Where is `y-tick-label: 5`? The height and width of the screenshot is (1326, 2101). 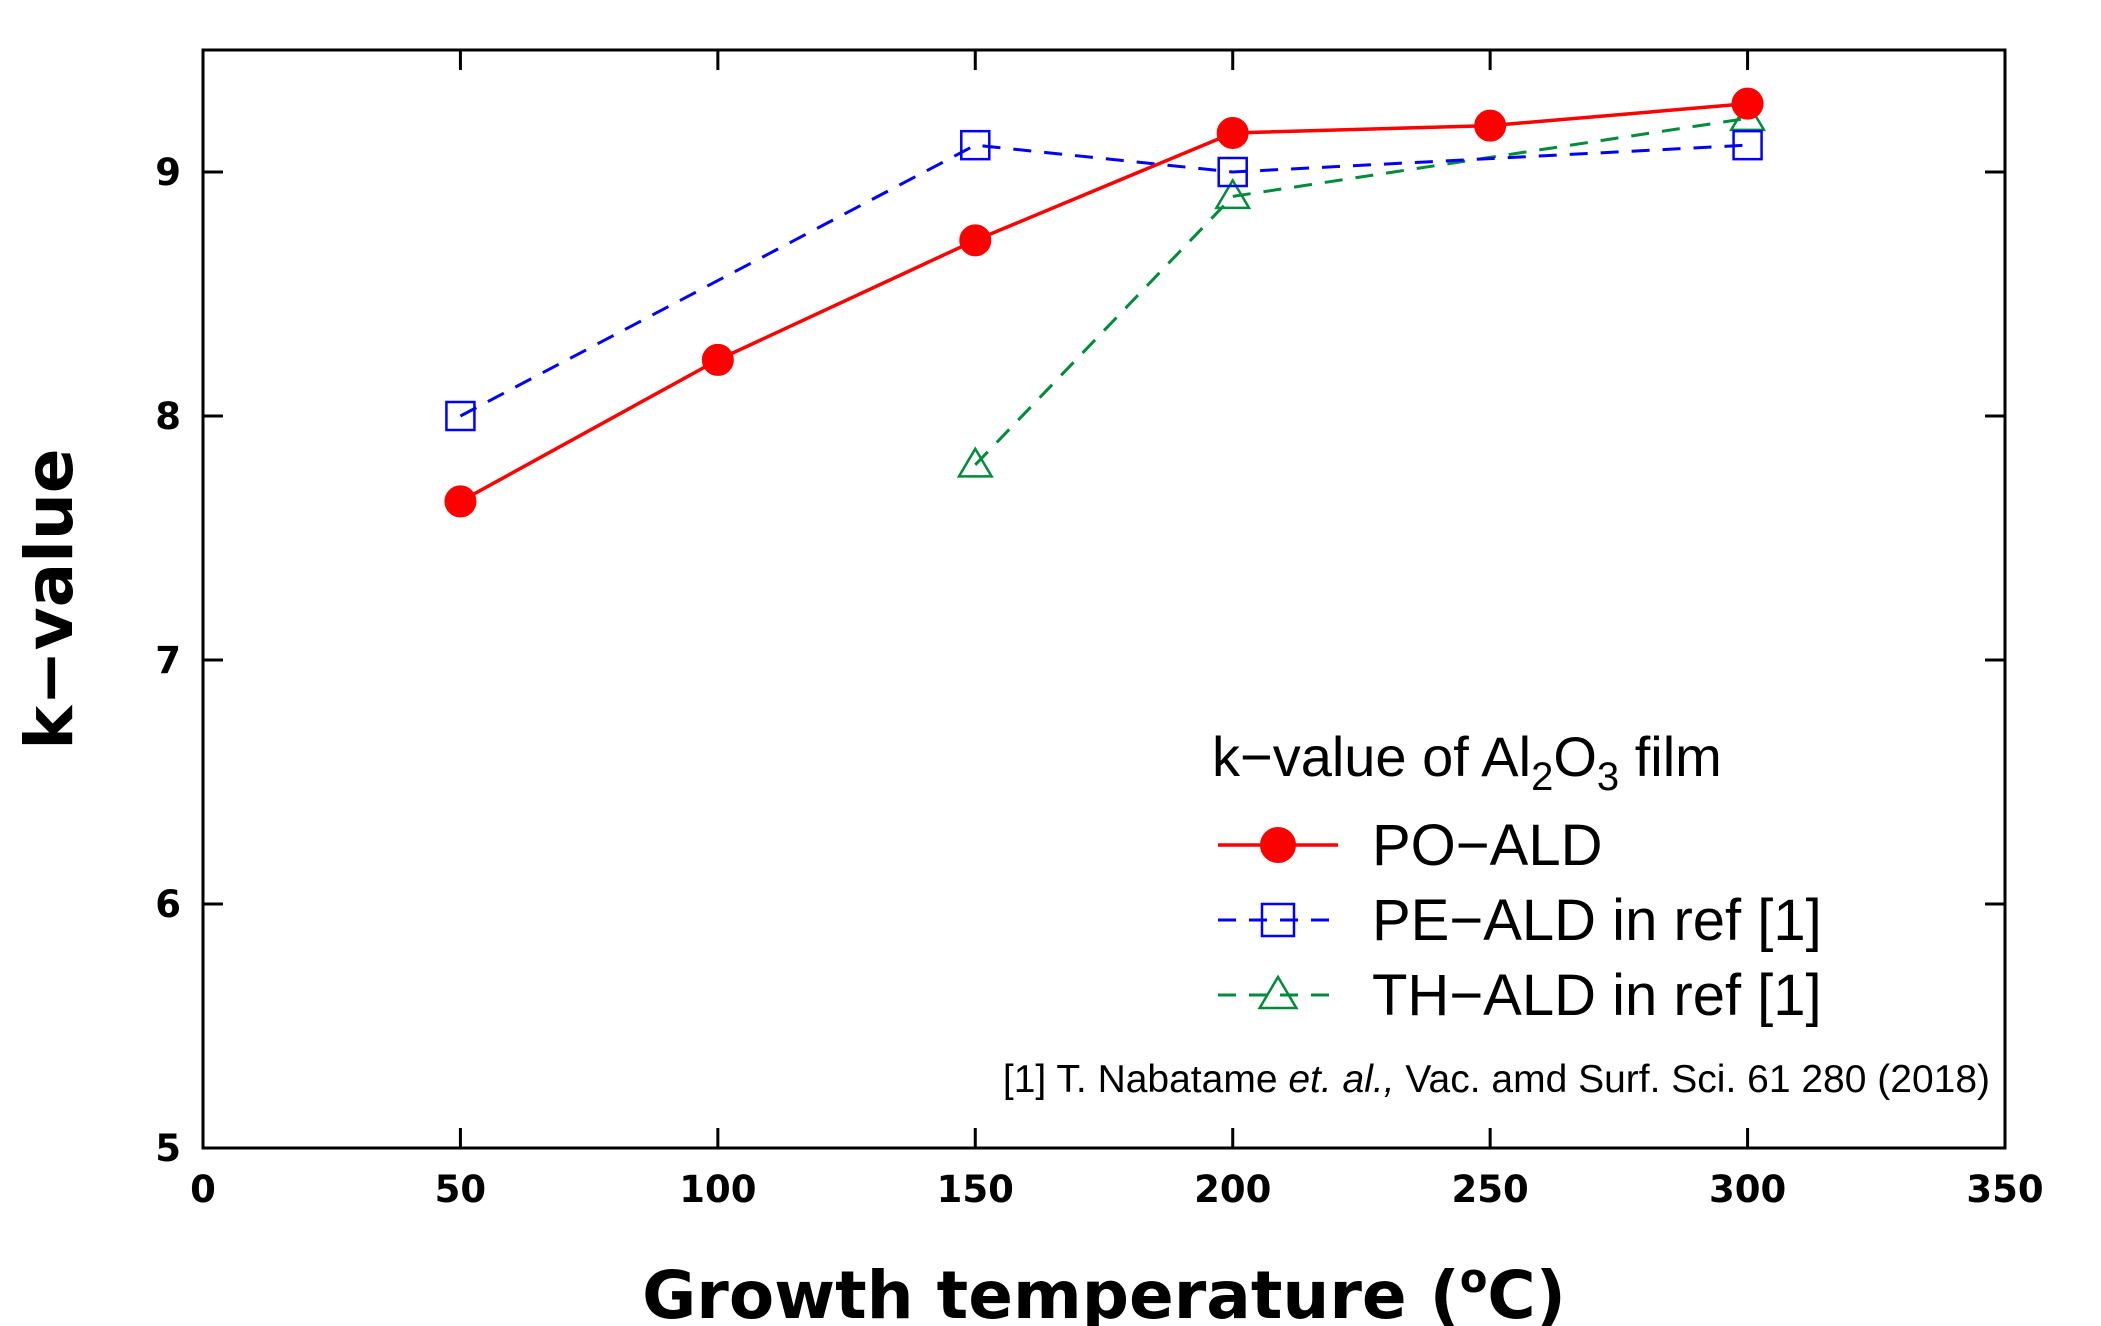
y-tick-label: 5 is located at coordinates (168, 1148).